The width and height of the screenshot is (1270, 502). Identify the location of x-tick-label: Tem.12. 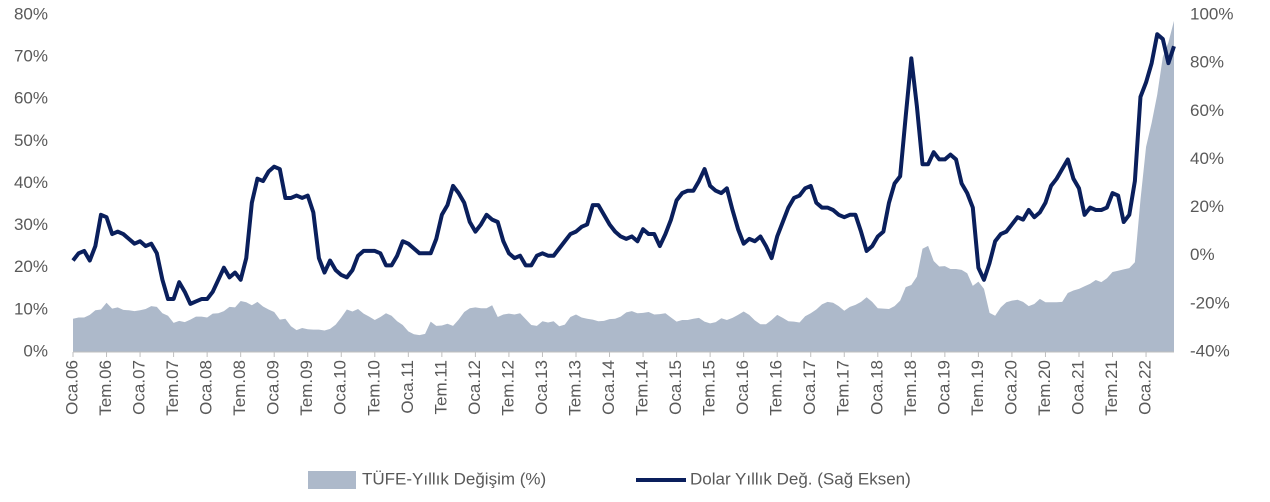
(507, 388).